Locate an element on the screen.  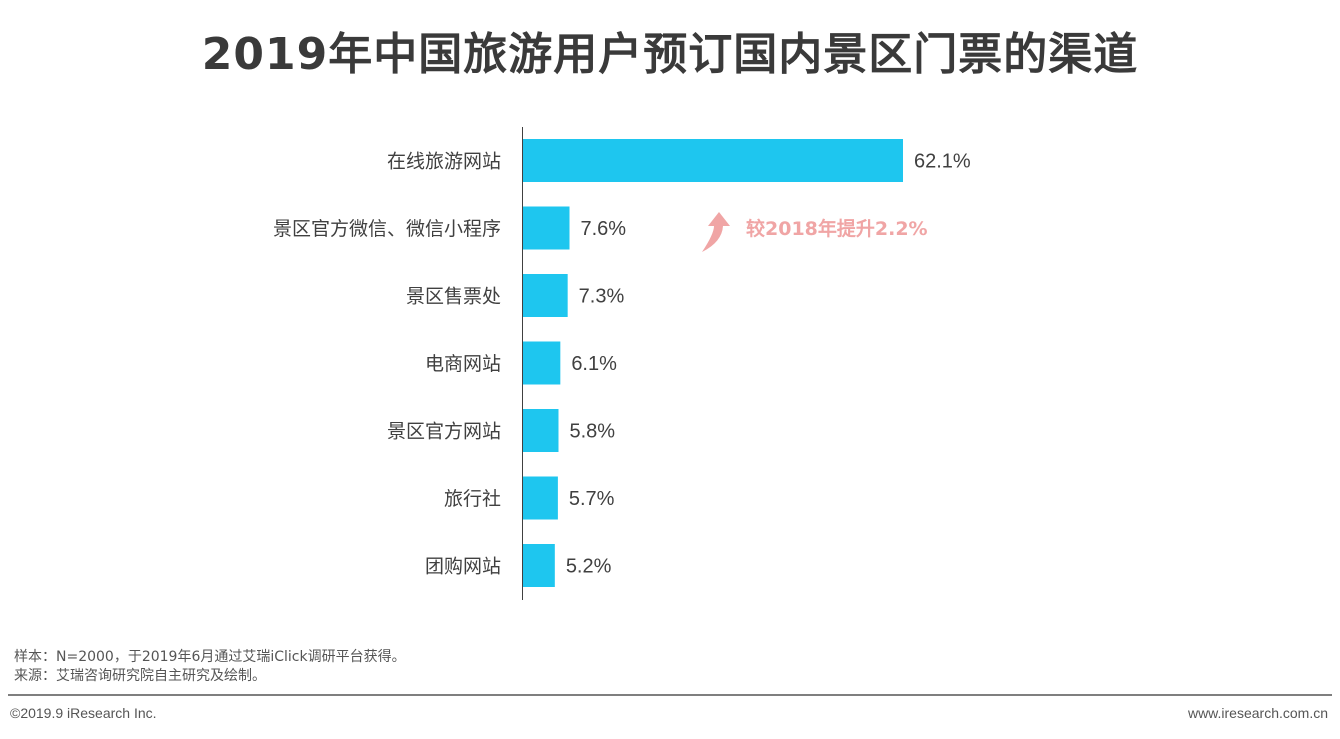
value-label: 7.3% is located at coordinates (602, 297).